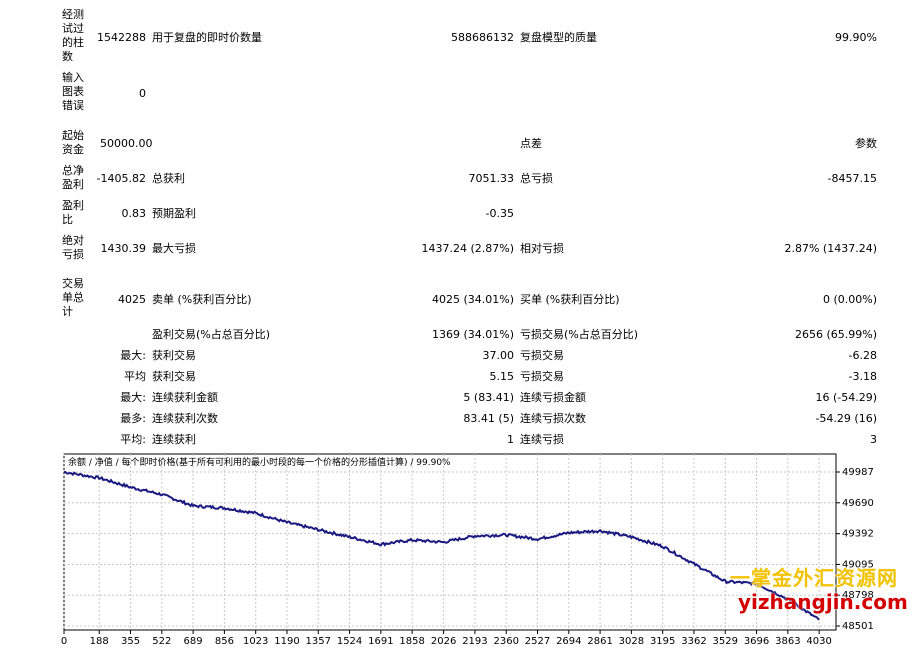 This screenshot has width=916, height=654. I want to click on mismatch-label: 输入图表错误, so click(73, 91).